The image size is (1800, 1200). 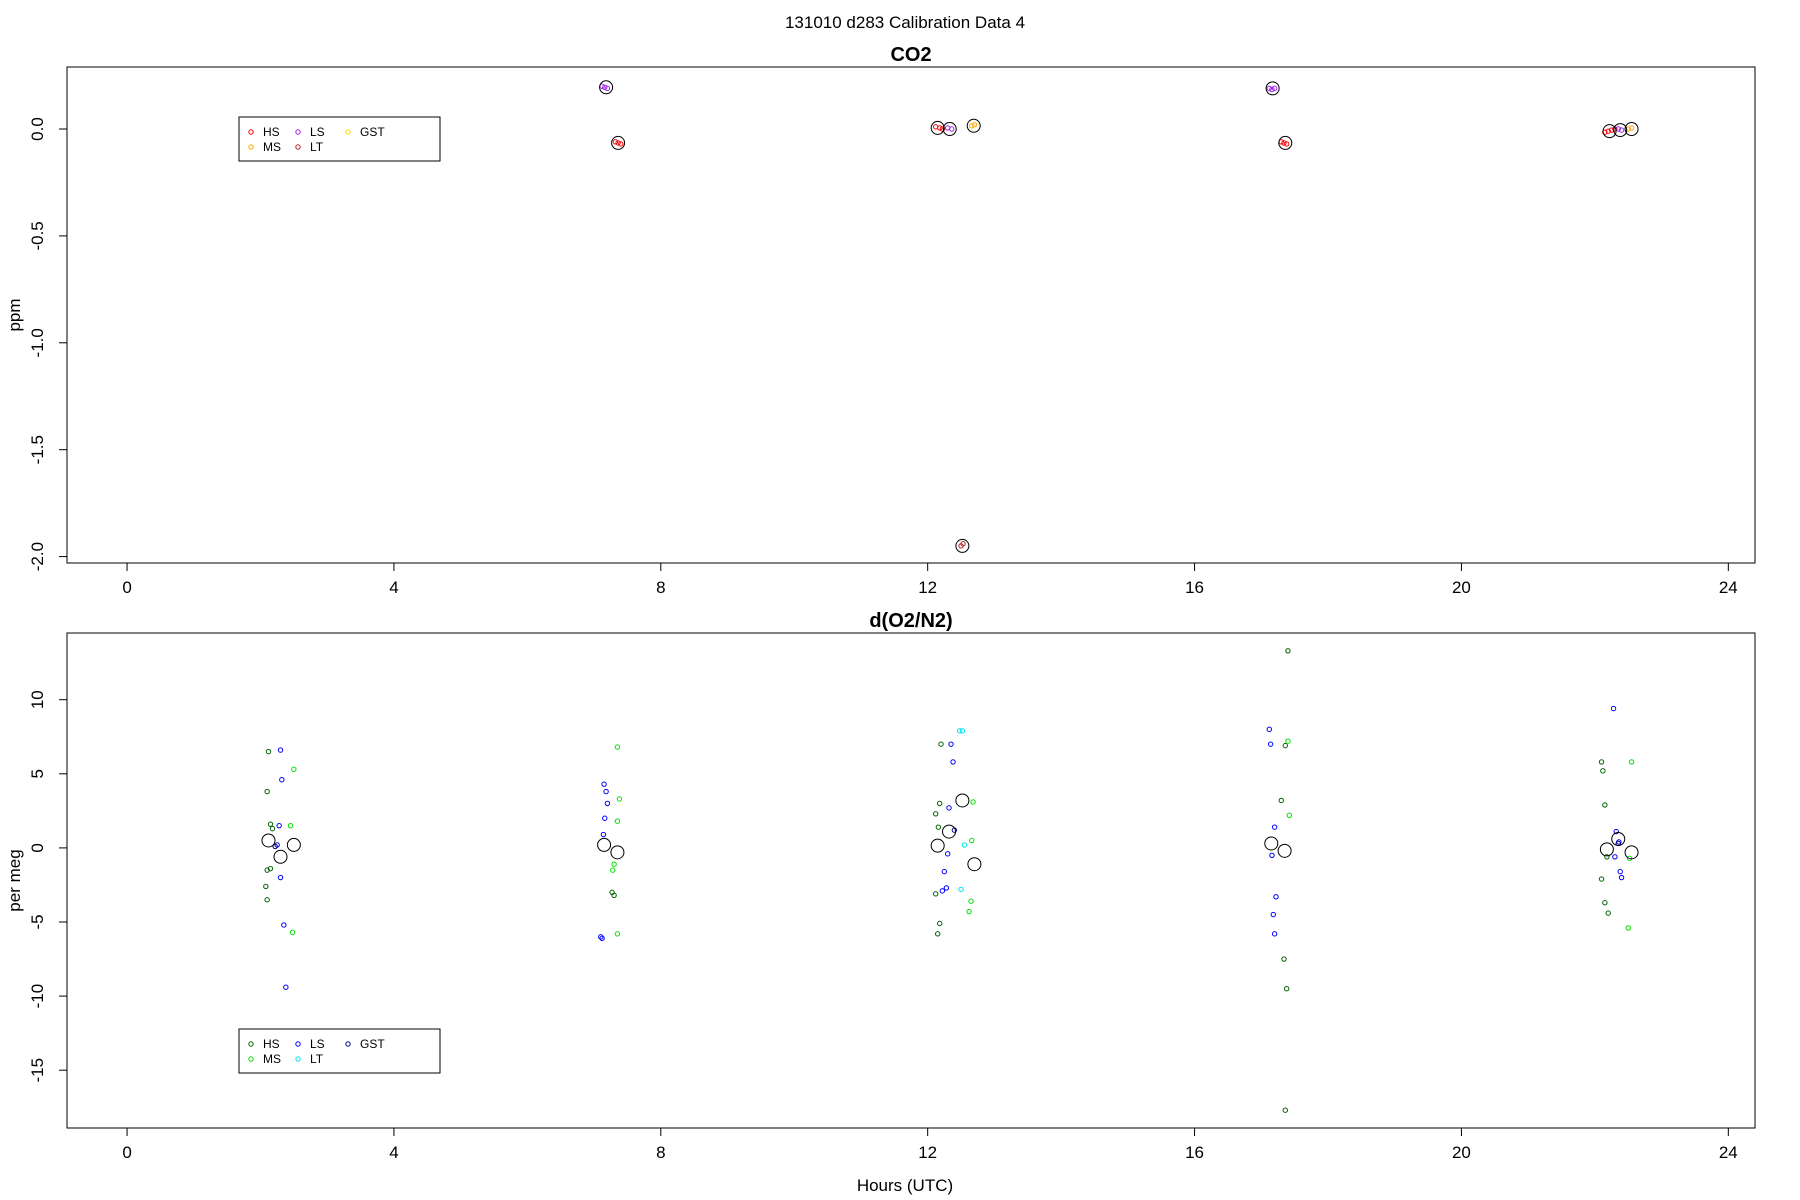 What do you see at coordinates (1461, 587) in the screenshot?
I see `x-tick-label: 20` at bounding box center [1461, 587].